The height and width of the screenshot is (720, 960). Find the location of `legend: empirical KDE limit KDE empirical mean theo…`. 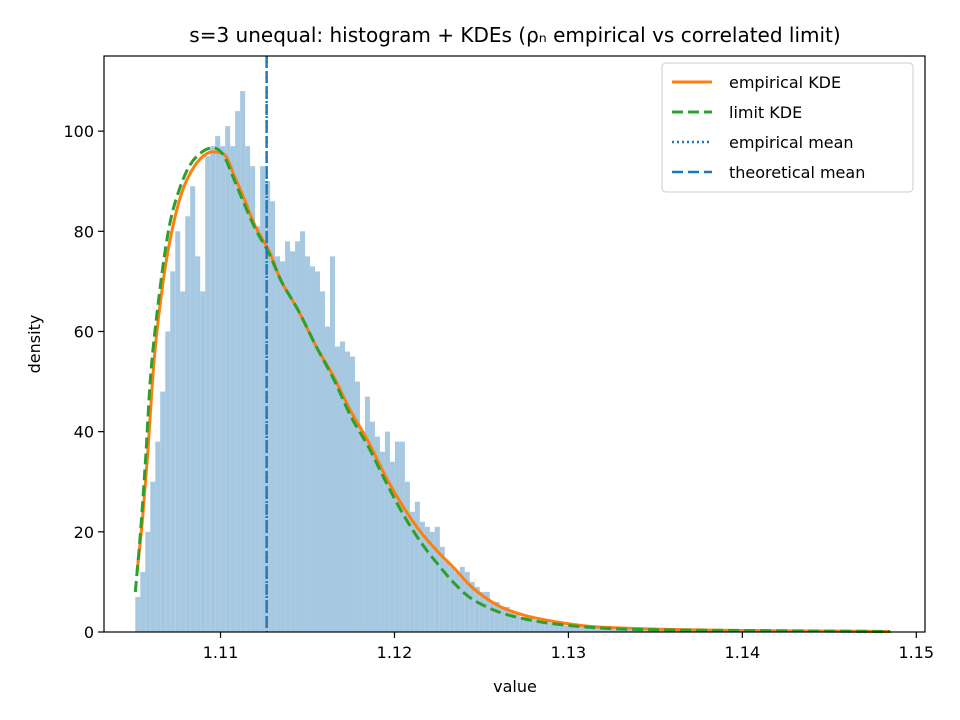

legend: empirical KDE limit KDE empirical mean theo… is located at coordinates (787, 127).